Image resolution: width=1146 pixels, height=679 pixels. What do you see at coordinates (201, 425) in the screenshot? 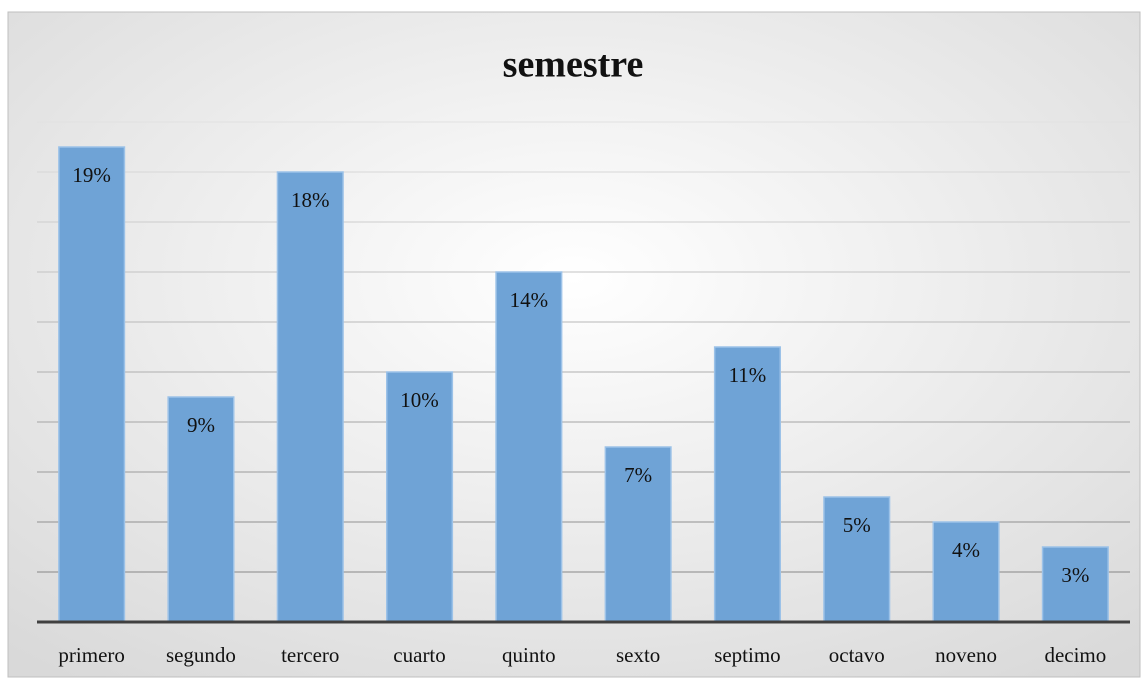
I see `value-label: 9%` at bounding box center [201, 425].